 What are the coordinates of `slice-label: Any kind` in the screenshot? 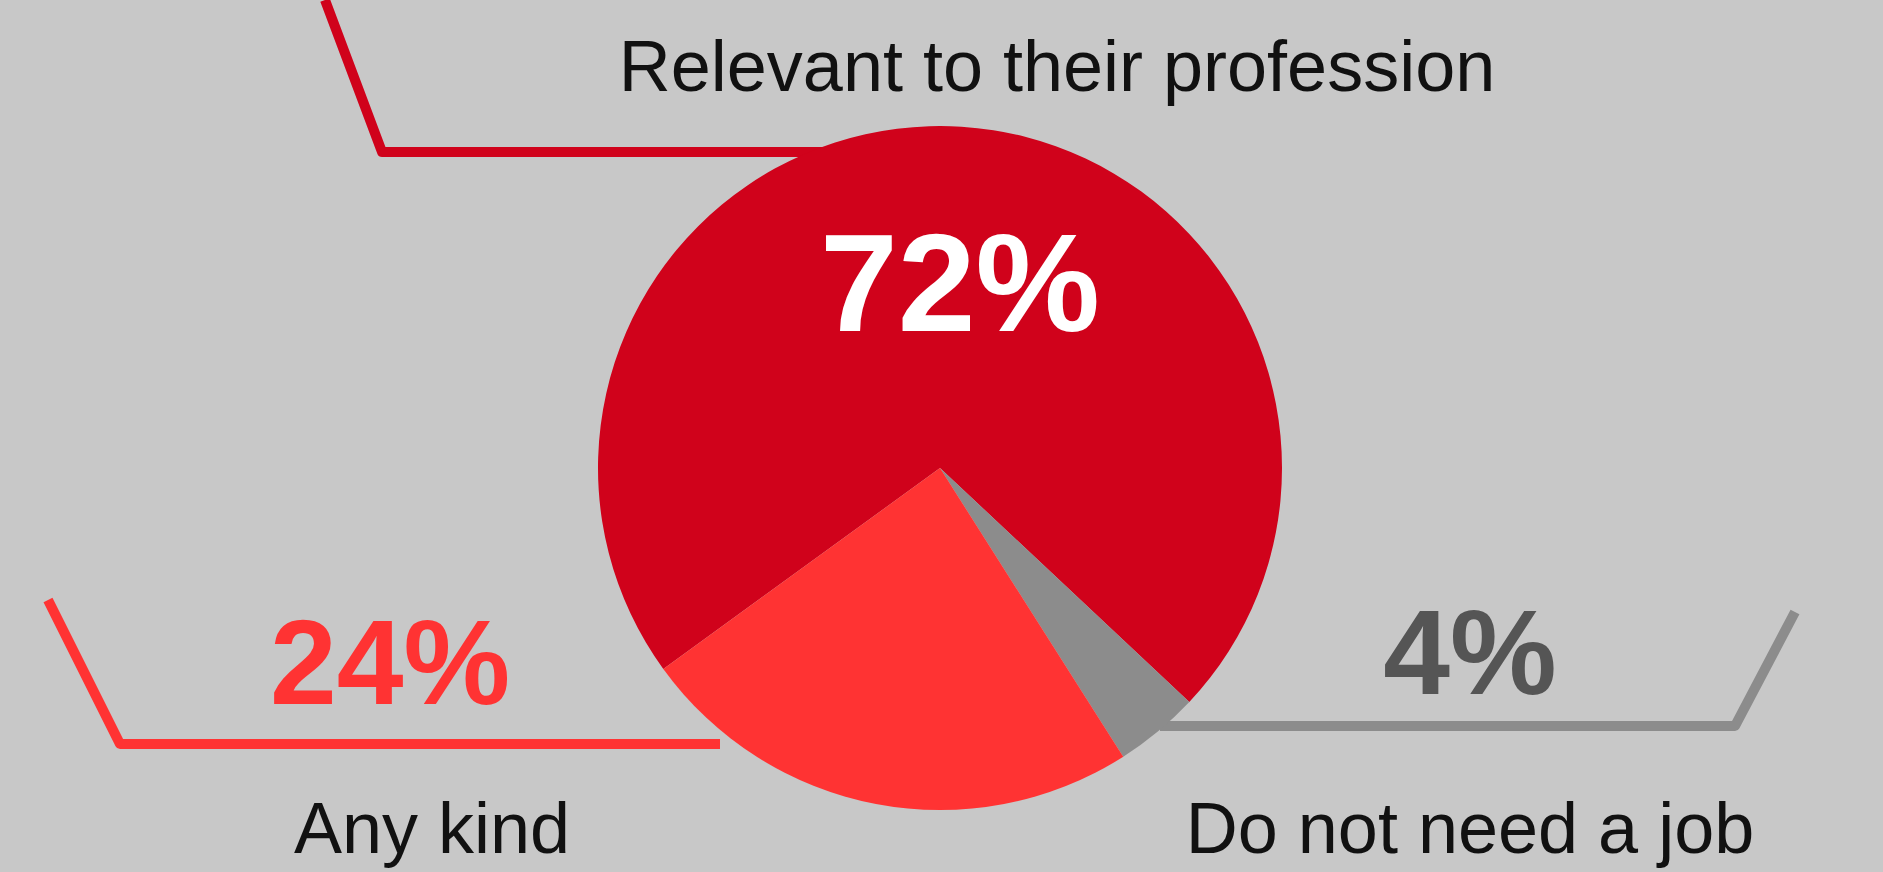 It's located at (432, 828).